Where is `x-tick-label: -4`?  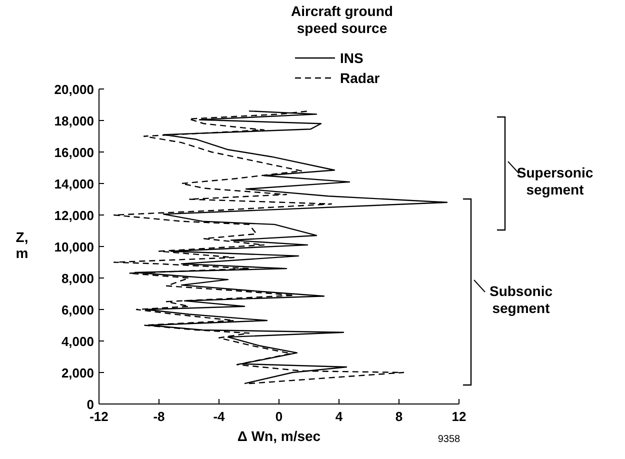
x-tick-label: -4 is located at coordinates (219, 416).